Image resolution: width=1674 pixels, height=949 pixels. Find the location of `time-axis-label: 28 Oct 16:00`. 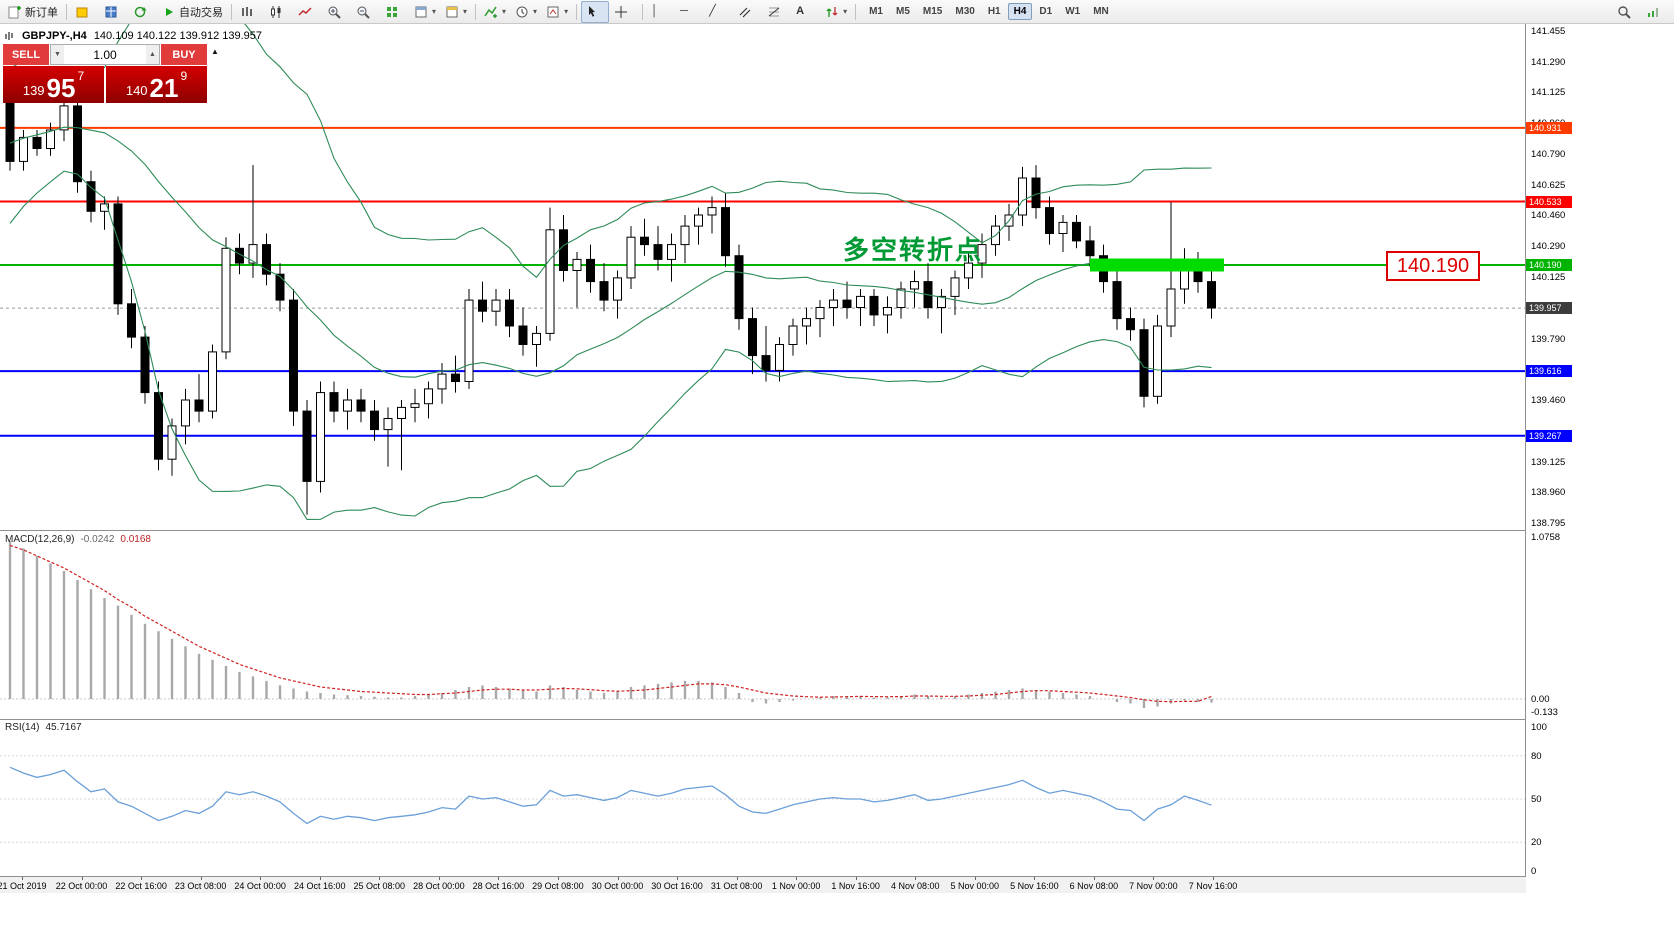

time-axis-label: 28 Oct 16:00 is located at coordinates (498, 886).